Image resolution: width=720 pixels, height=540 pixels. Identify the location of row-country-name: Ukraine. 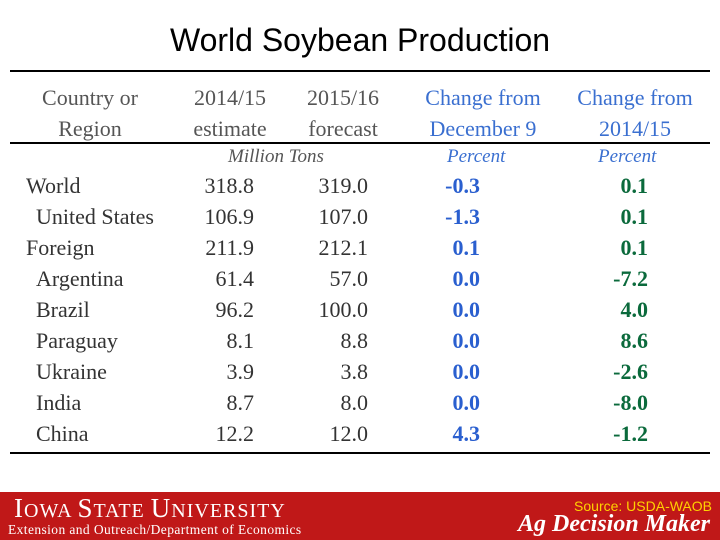
(71, 371).